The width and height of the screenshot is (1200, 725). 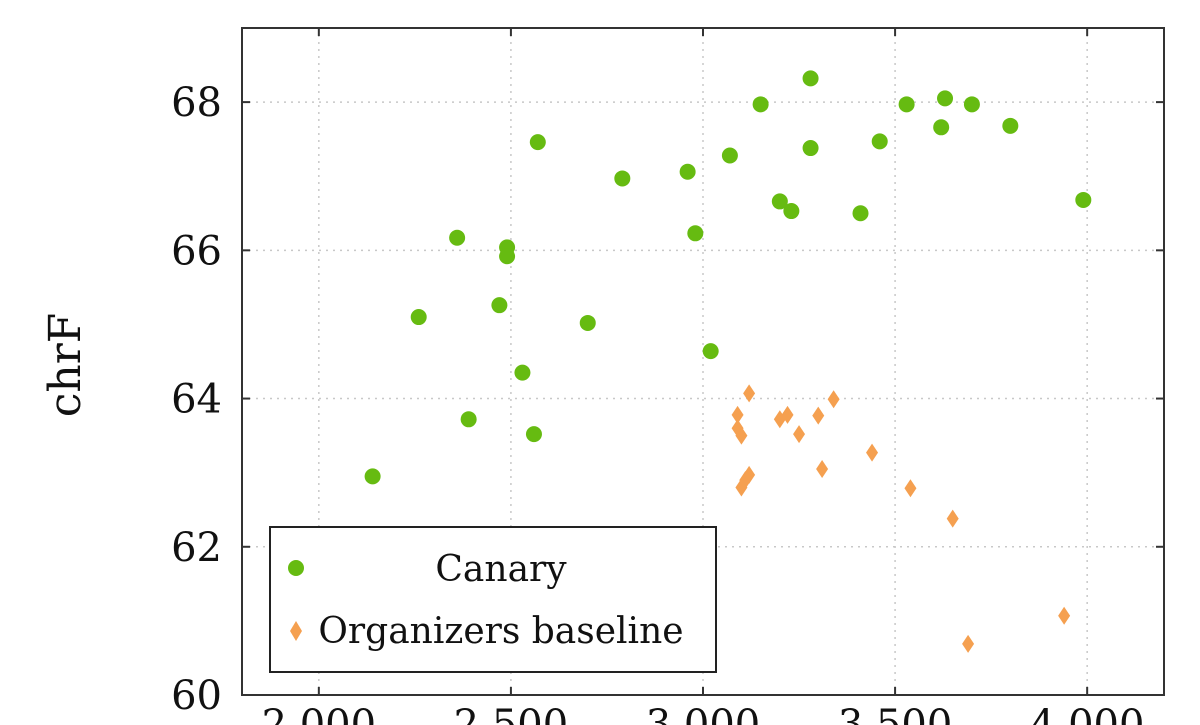 What do you see at coordinates (296, 568) in the screenshot?
I see `legend-canary-marker` at bounding box center [296, 568].